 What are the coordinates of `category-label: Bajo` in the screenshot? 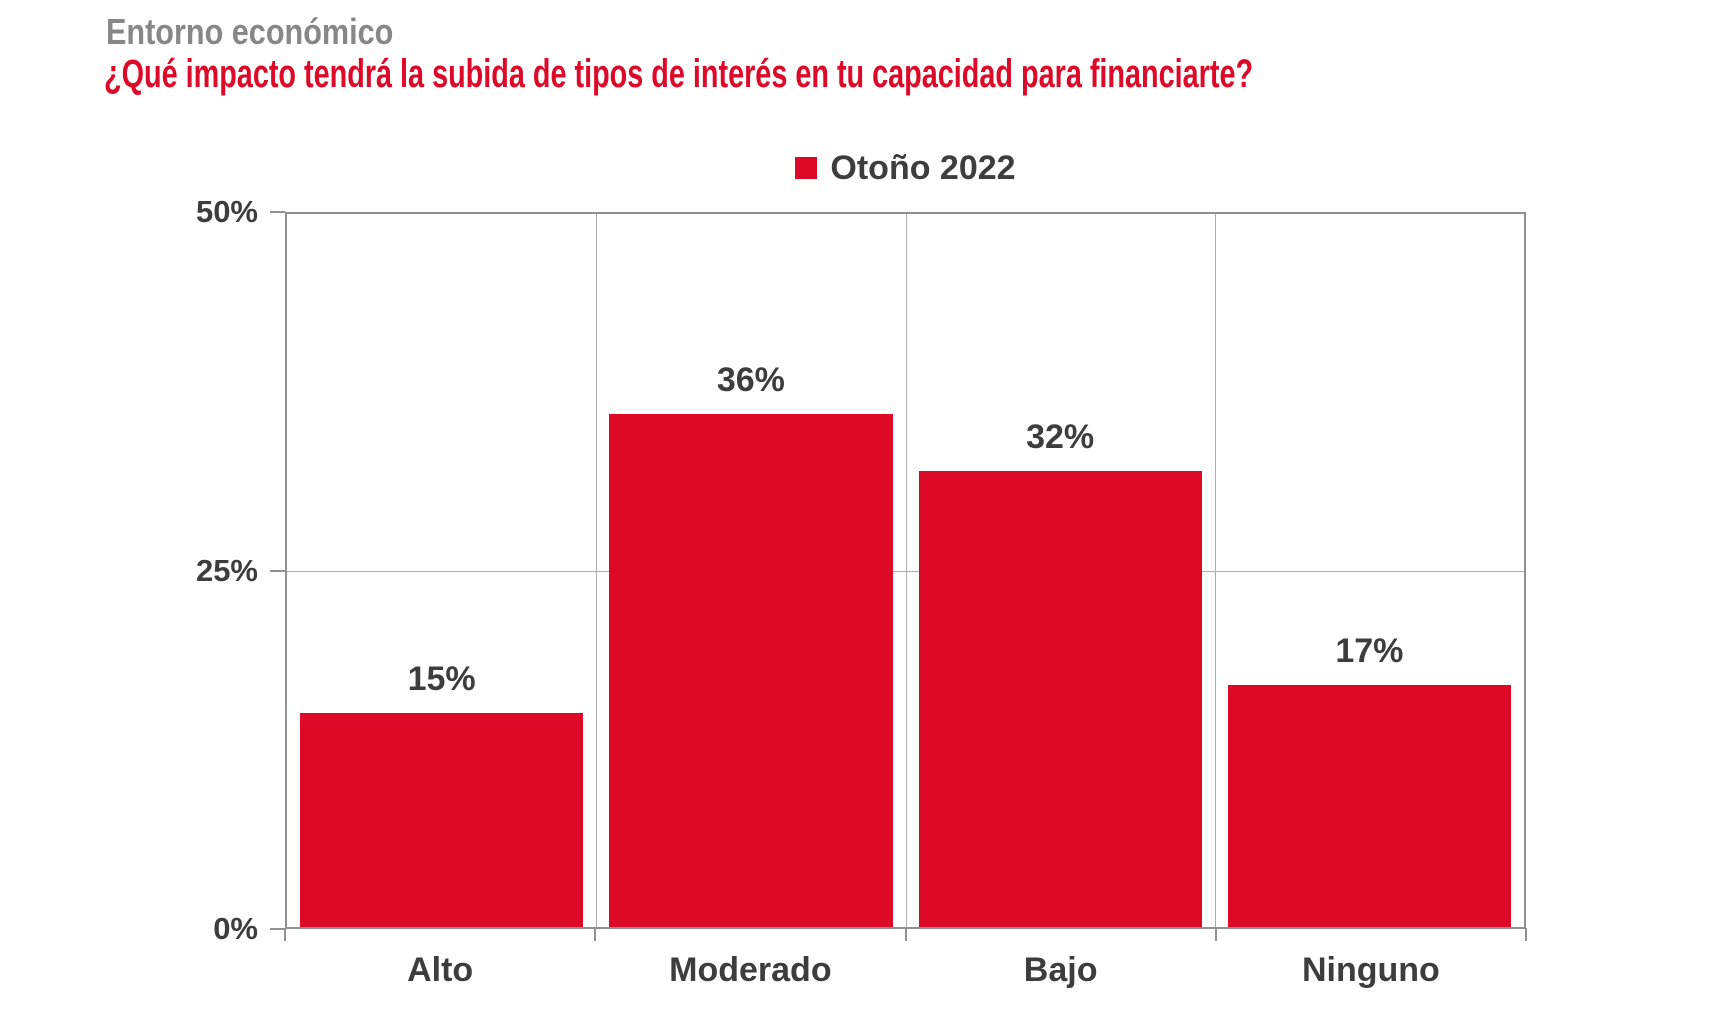 It's located at (1060, 970).